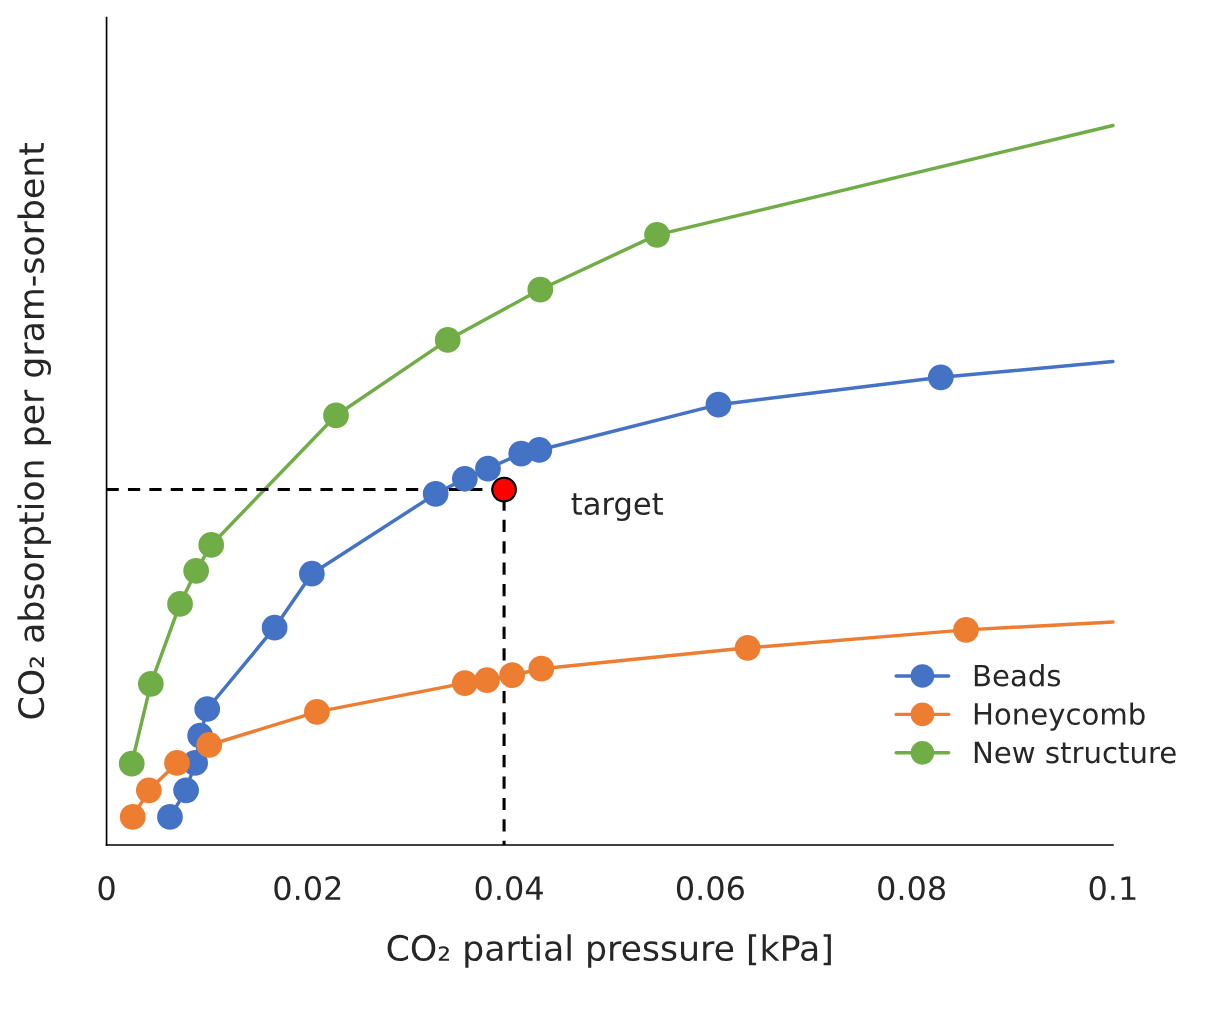  Describe the element at coordinates (1075, 752) in the screenshot. I see `legend-label: New structure` at that location.